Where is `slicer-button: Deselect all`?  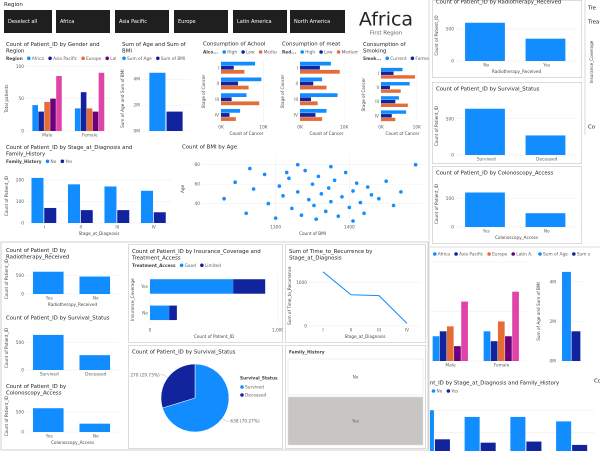
slicer-button: Deselect all is located at coordinates (28, 21).